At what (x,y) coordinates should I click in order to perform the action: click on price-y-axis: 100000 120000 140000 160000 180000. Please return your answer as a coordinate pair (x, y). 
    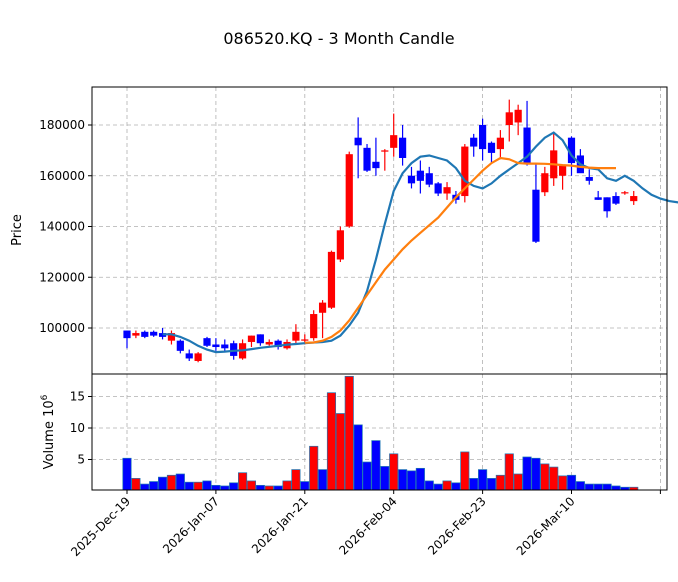
    Looking at the image, I should click on (65, 226).